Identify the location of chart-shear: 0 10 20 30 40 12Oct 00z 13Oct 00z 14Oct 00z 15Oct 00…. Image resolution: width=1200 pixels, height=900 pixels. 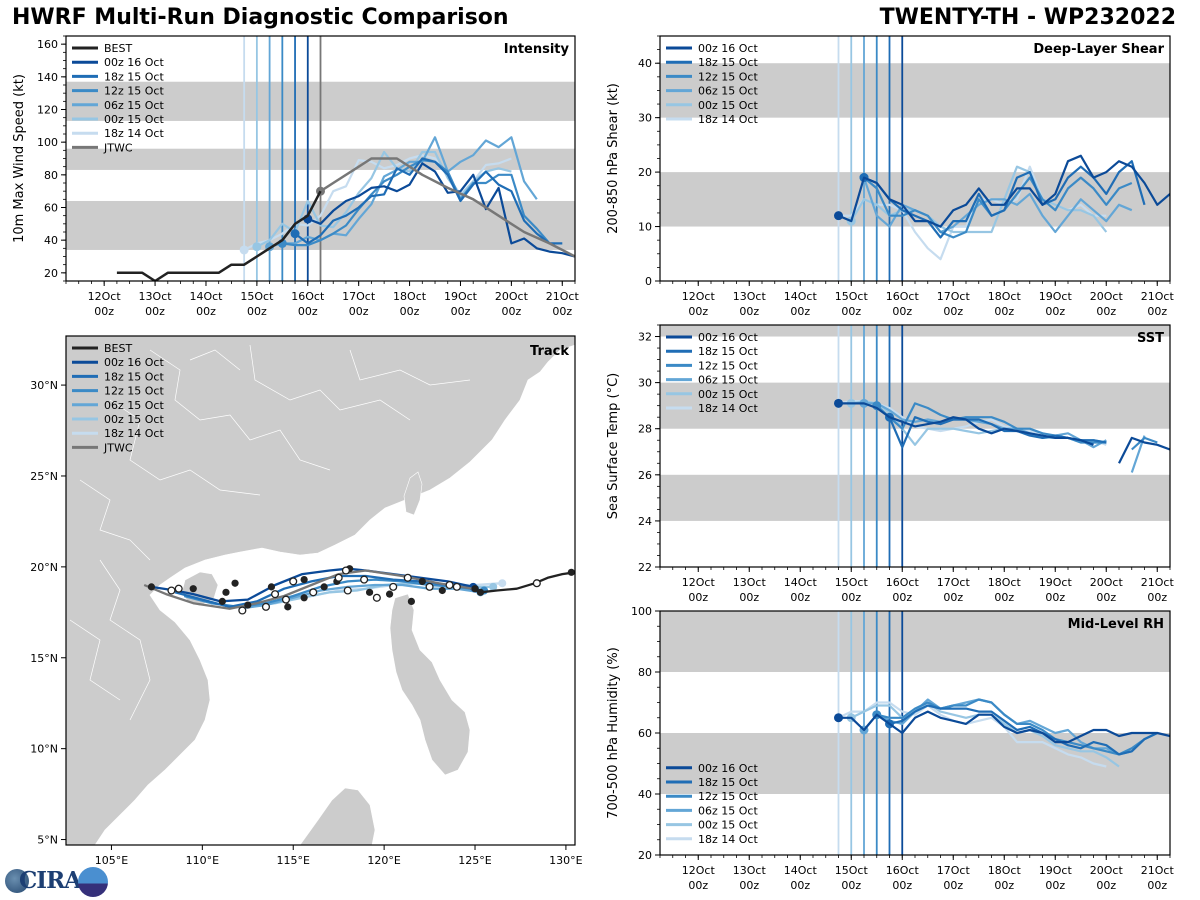
(890, 176).